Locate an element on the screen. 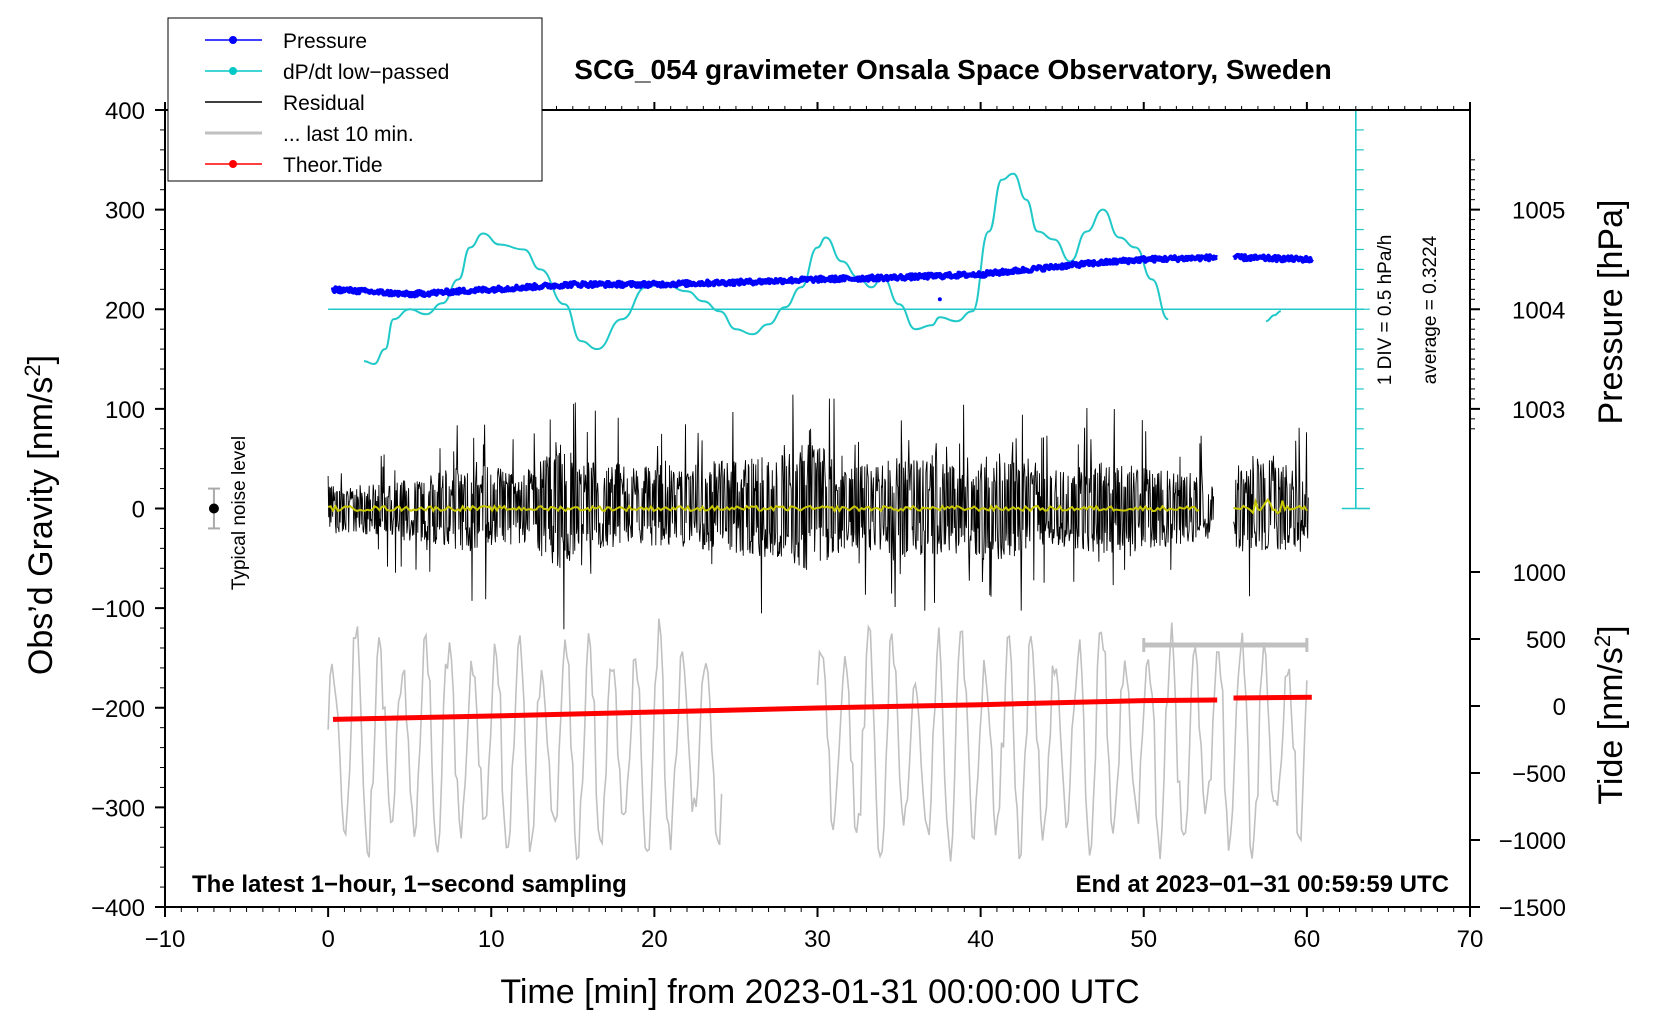 This screenshot has height=1020, width=1660. x-tick-label: 40 is located at coordinates (980, 939).